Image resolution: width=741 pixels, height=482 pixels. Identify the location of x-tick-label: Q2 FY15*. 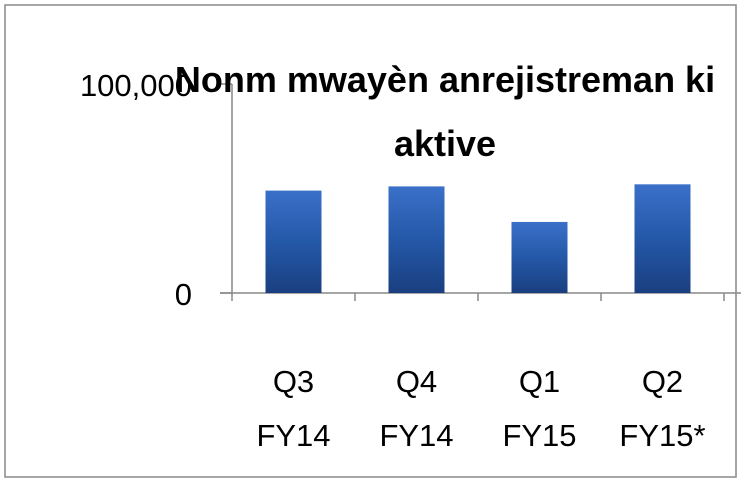
(662, 408).